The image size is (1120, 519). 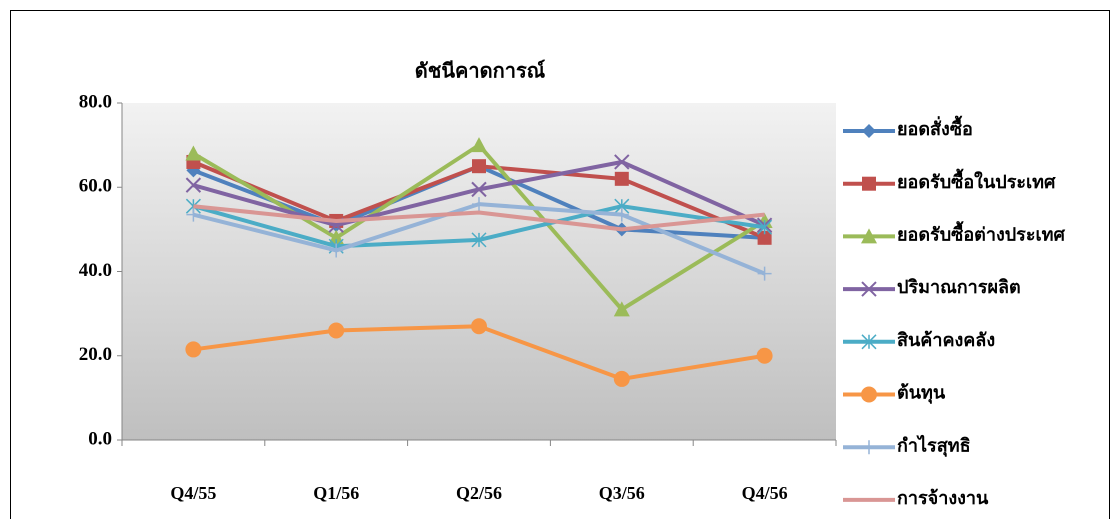 I want to click on x-tick-label: Q1/56, so click(x=336, y=493).